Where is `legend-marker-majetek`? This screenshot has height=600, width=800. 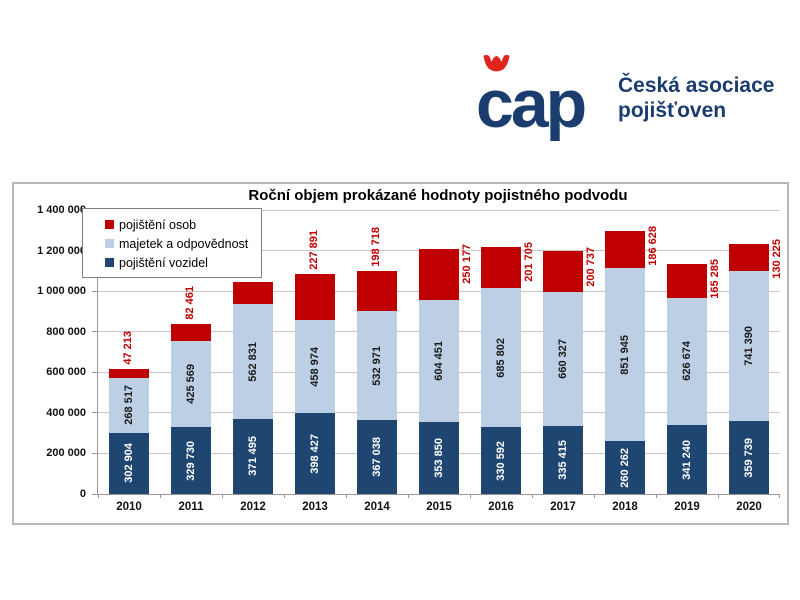
legend-marker-majetek is located at coordinates (109, 243).